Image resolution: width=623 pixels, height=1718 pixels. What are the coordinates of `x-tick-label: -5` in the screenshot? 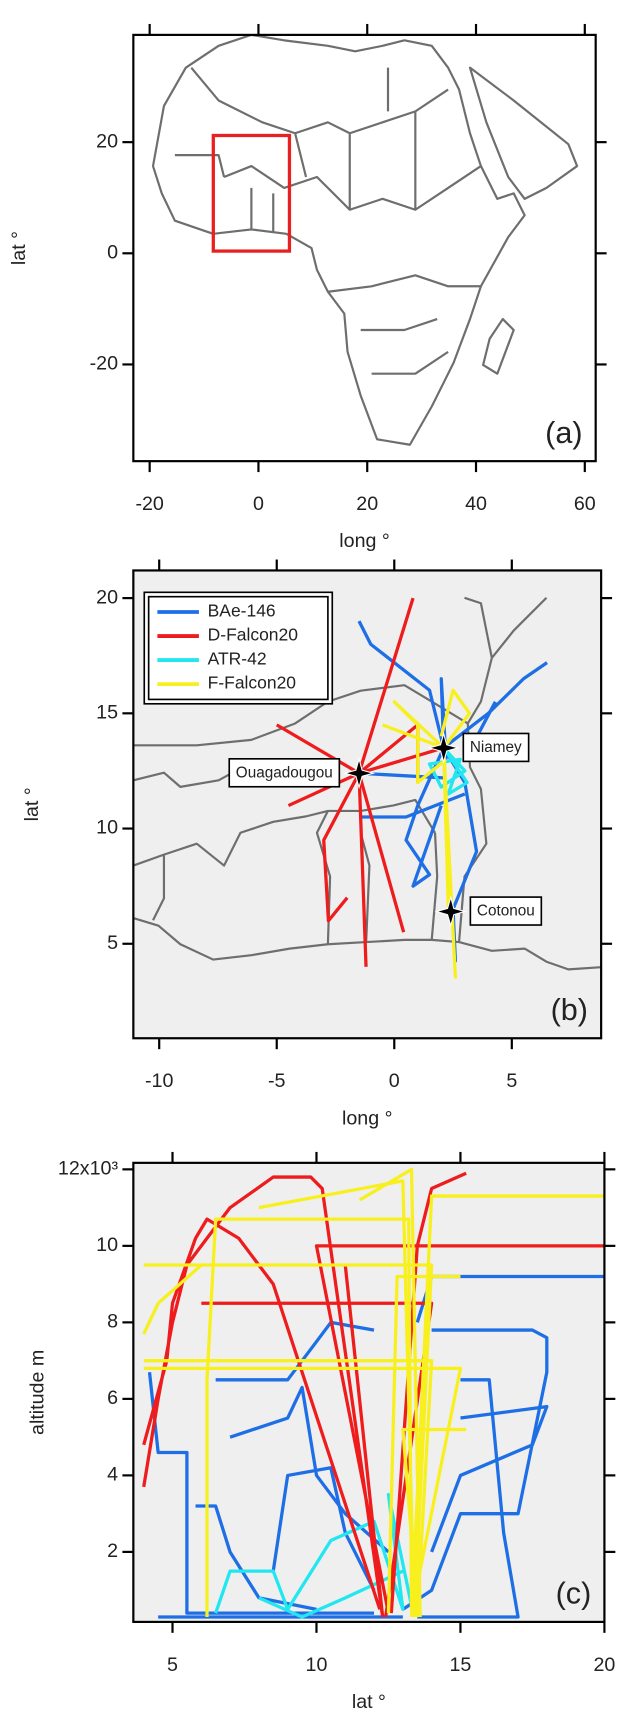 It's located at (277, 1081).